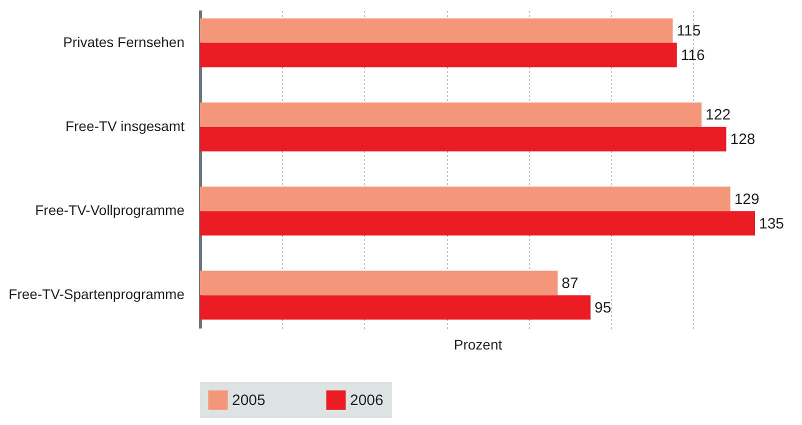  I want to click on data-label: 122, so click(718, 115).